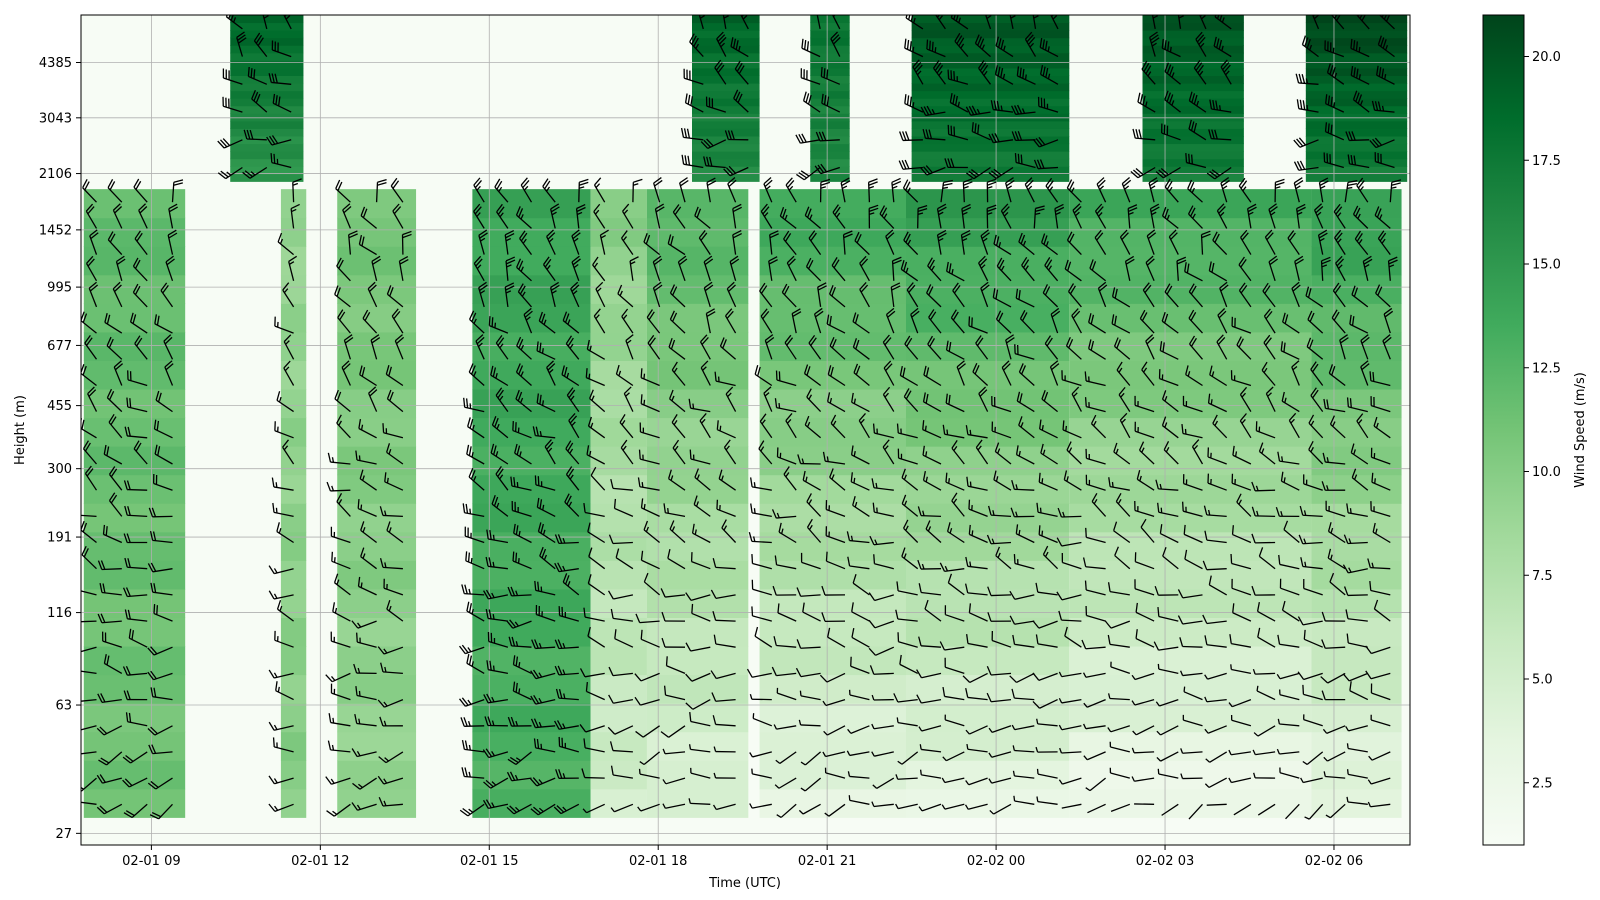  Describe the element at coordinates (1580, 430) in the screenshot. I see `colorbar-label: Wind Speed (m/s)` at that location.